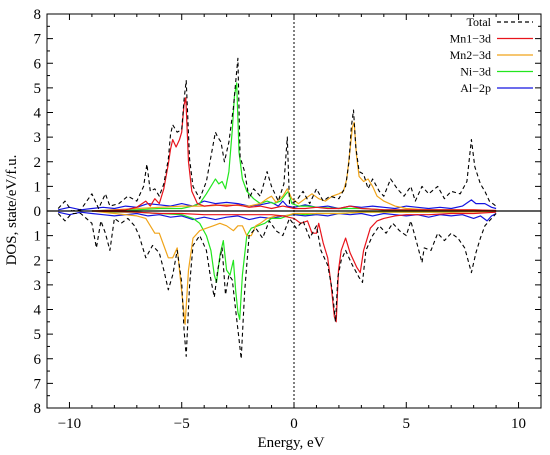 This screenshot has height=455, width=550. I want to click on x-axis-title: Energy, eV, so click(290, 443).